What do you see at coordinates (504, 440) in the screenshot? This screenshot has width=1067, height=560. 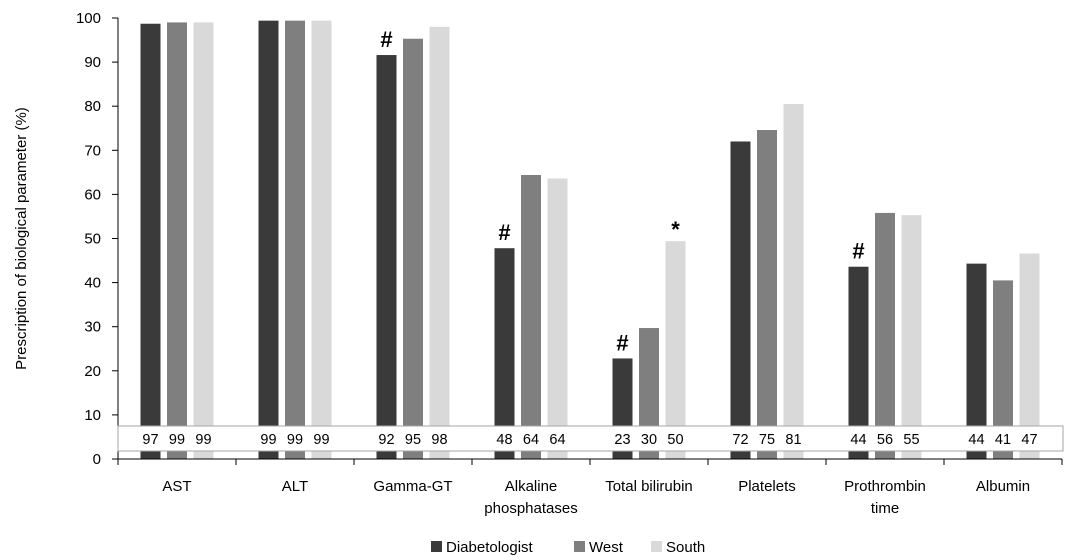 I see `data-label: 48` at bounding box center [504, 440].